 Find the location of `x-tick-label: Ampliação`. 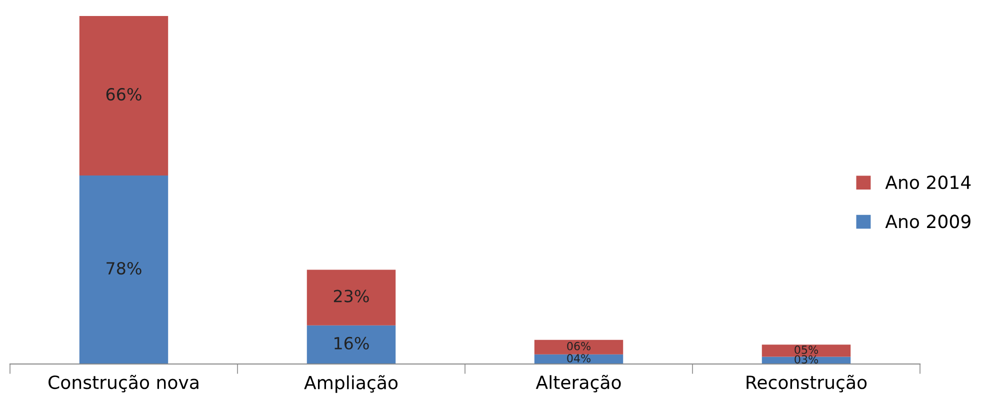

x-tick-label: Ampliação is located at coordinates (351, 384).